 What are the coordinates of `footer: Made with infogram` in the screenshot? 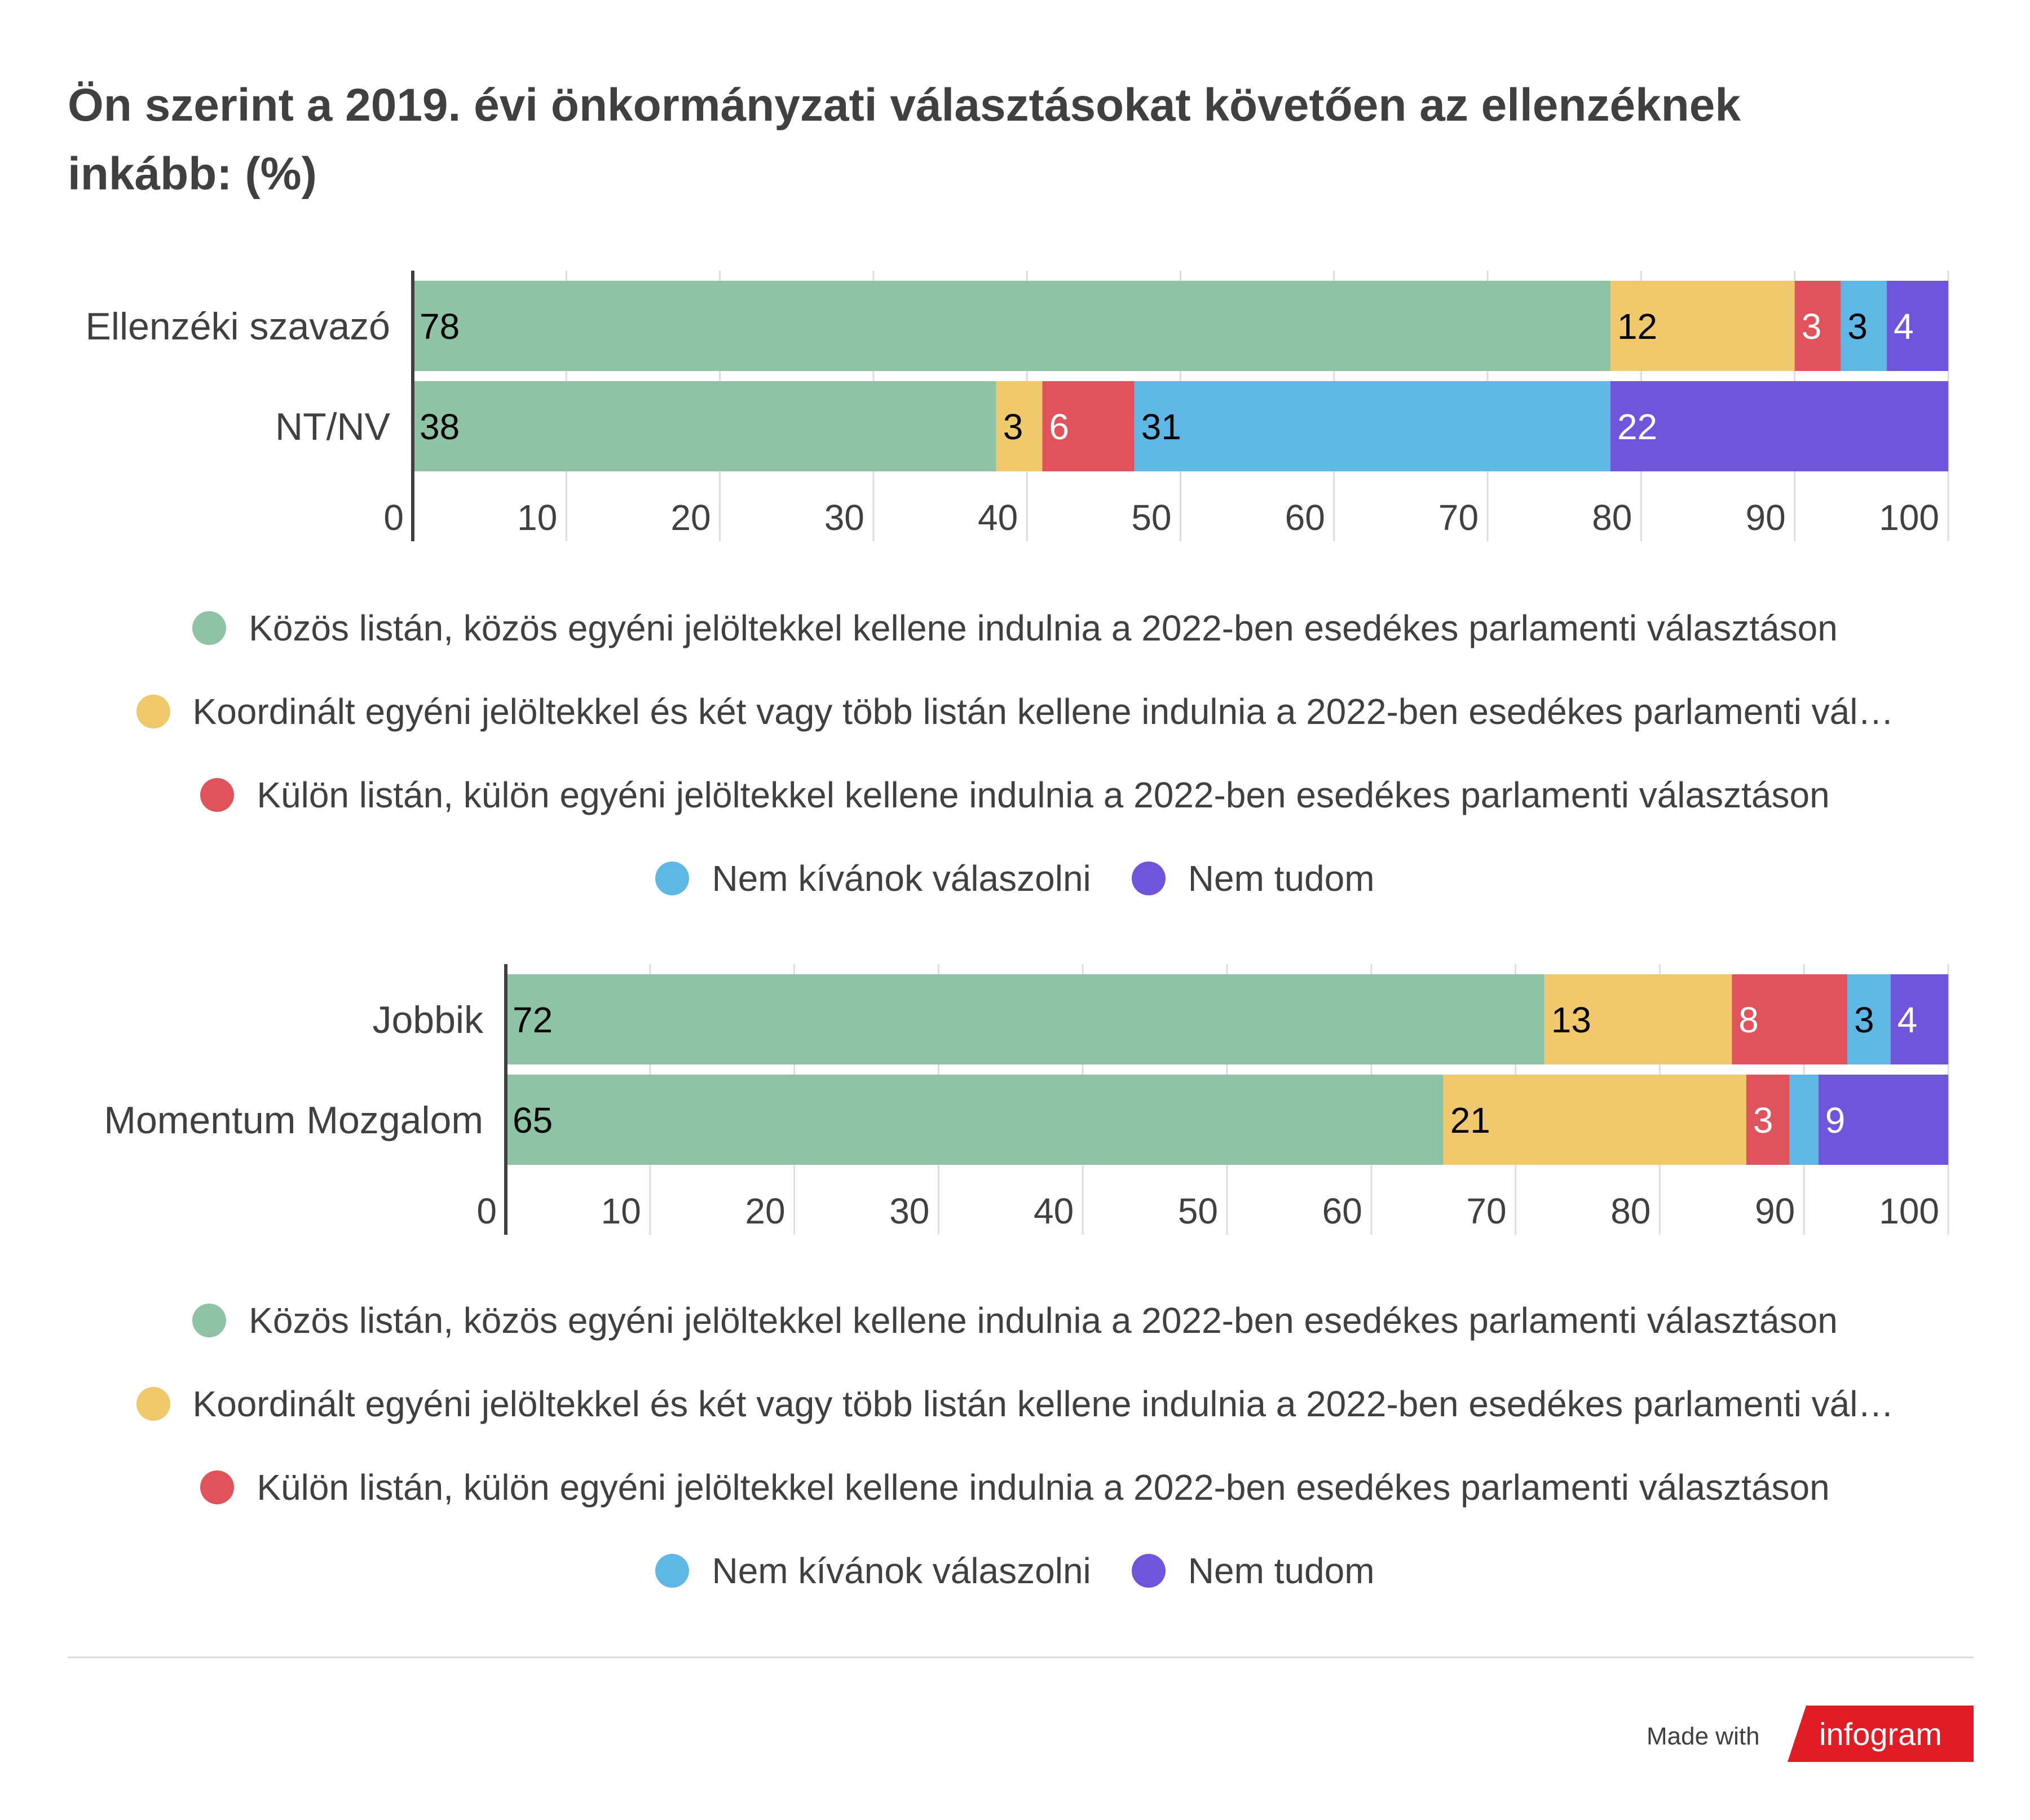 It's located at (1804, 1742).